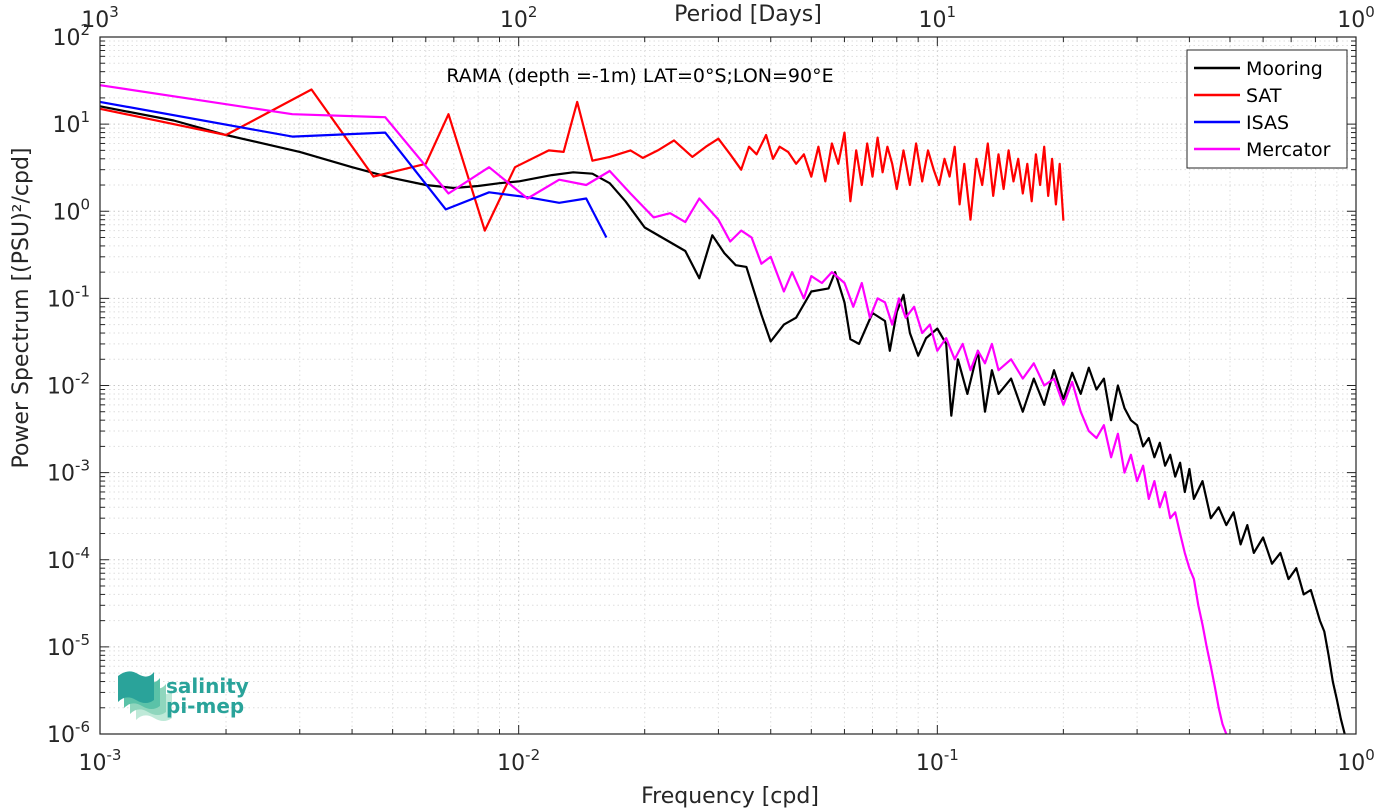 This screenshot has height=809, width=1383. What do you see at coordinates (730, 796) in the screenshot?
I see `x-axis-label: Frequency [cpd]` at bounding box center [730, 796].